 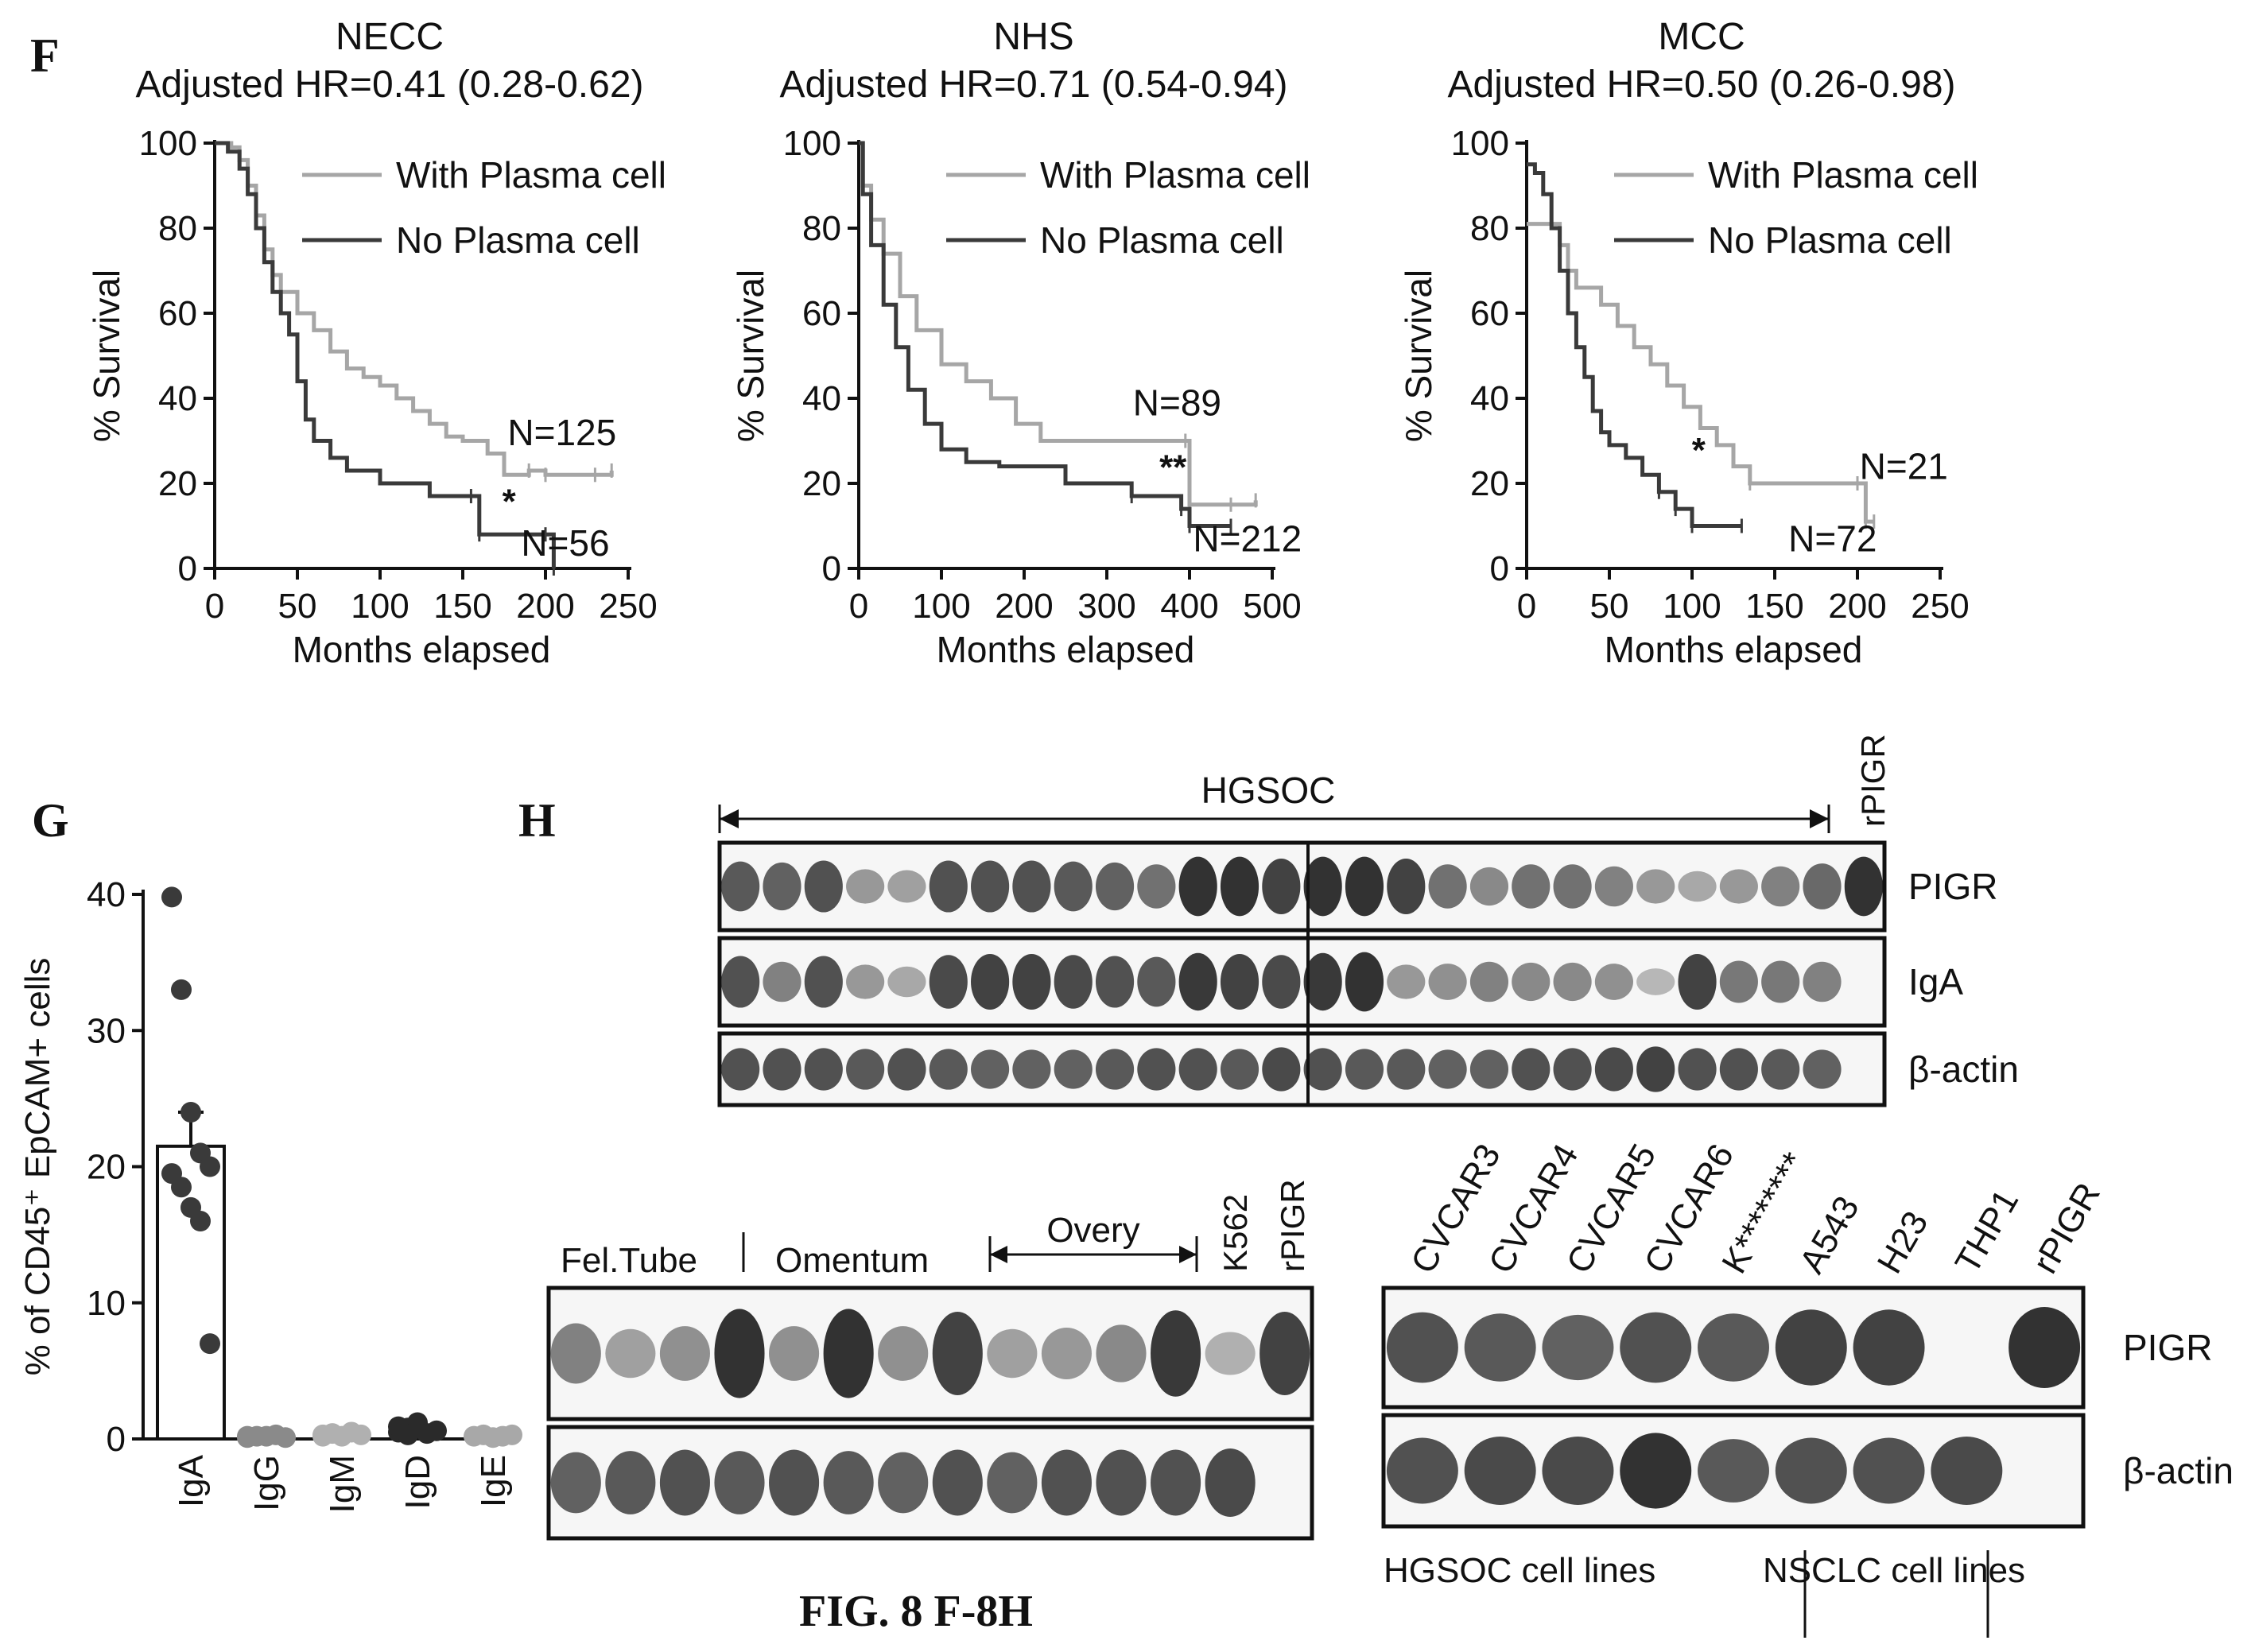 What do you see at coordinates (1952, 886) in the screenshot?
I see `blot-row-label-pigr: PIGR` at bounding box center [1952, 886].